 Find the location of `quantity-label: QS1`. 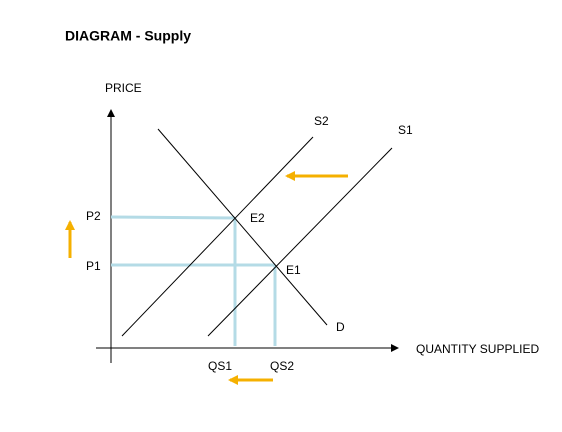

quantity-label: QS1 is located at coordinates (220, 366).